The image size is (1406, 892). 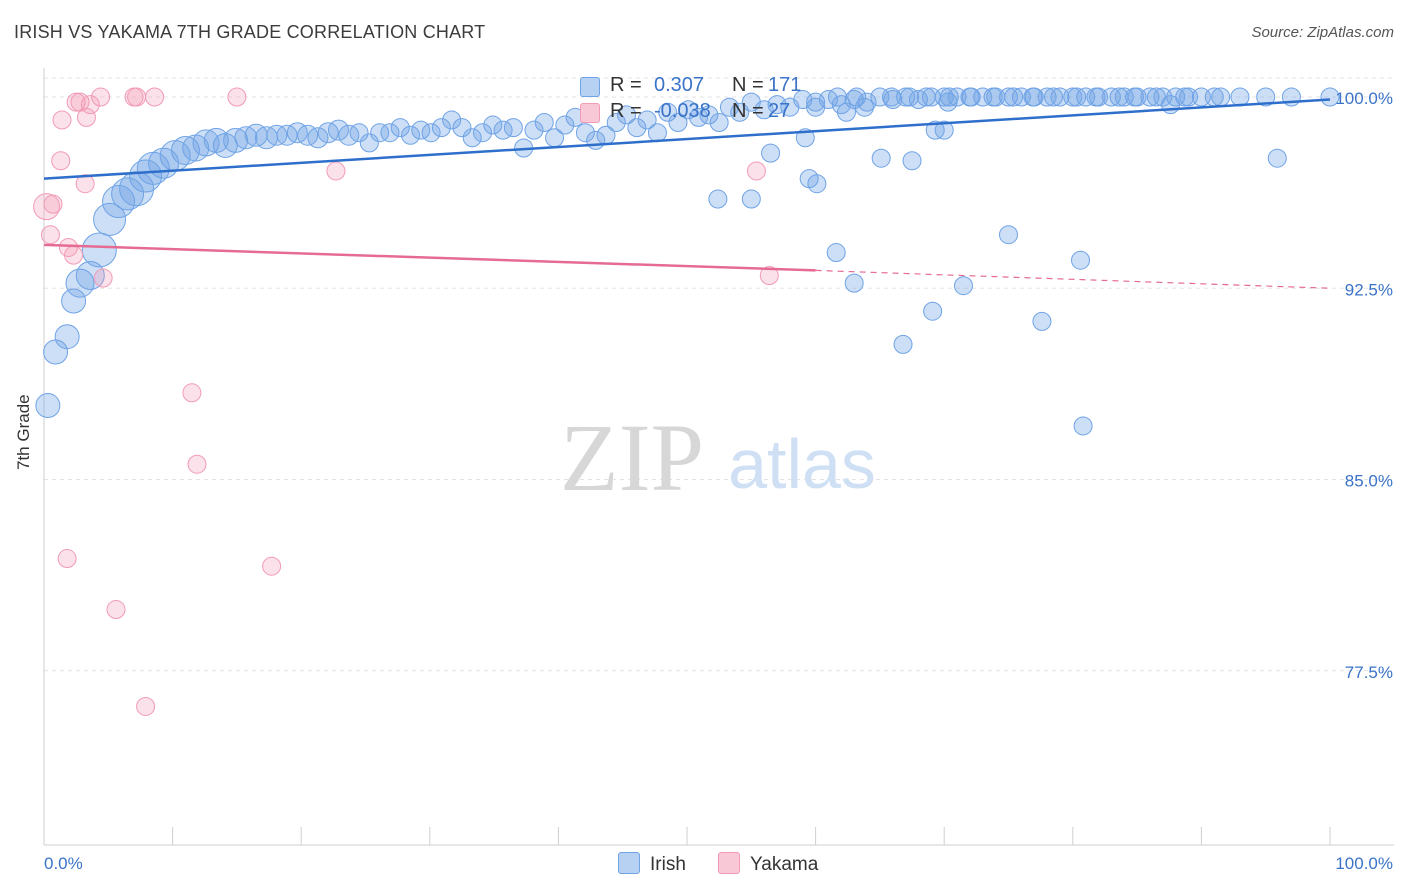 What do you see at coordinates (748, 111) in the screenshot?
I see `yakama-n-label: N =` at bounding box center [748, 111].